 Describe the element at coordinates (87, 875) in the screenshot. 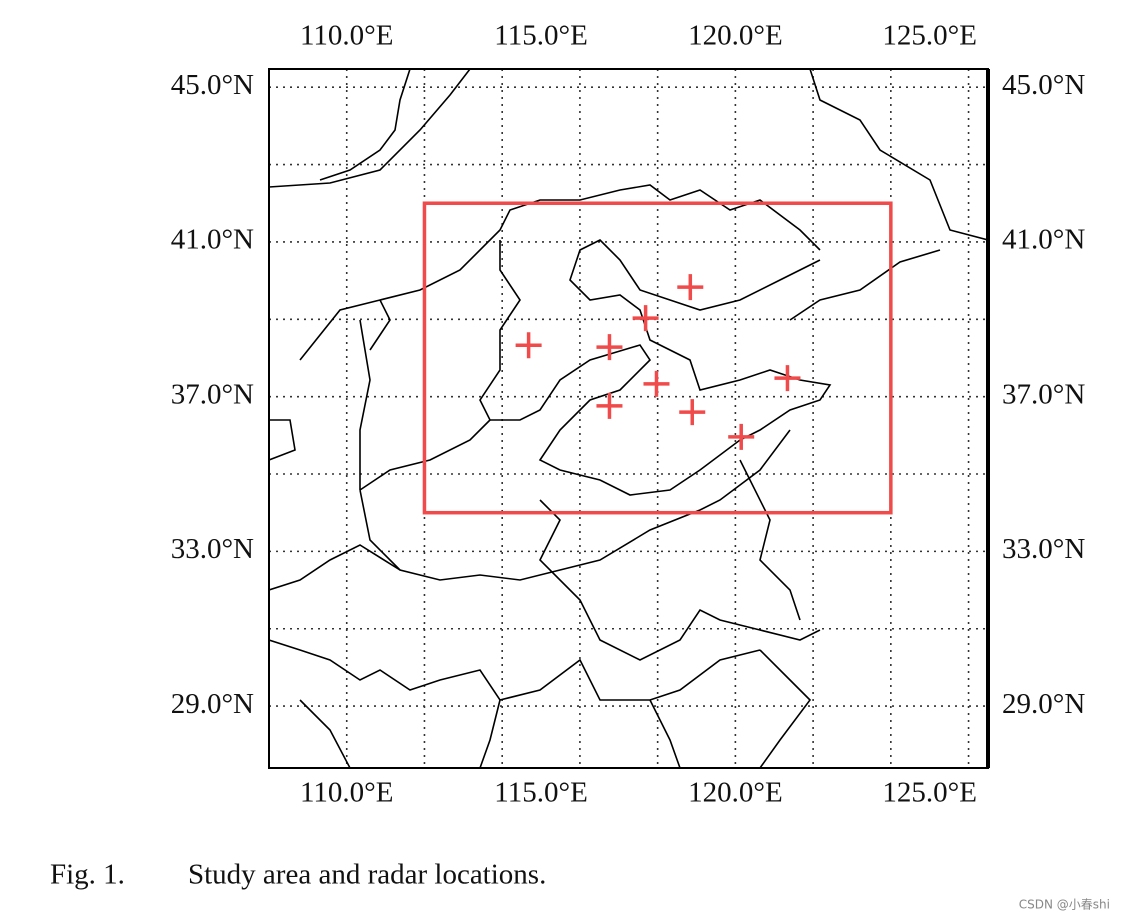

I see `caption-number: Fig. 1.` at that location.